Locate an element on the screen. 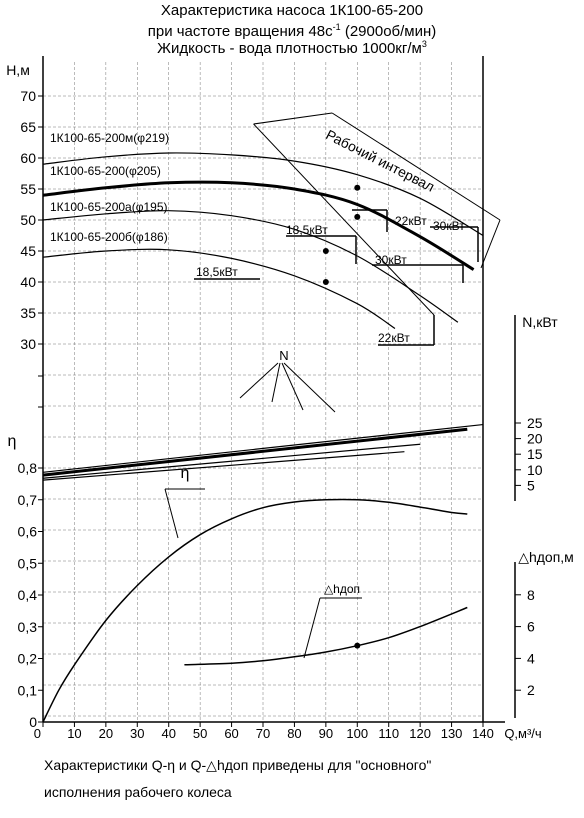 The width and height of the screenshot is (584, 818). h-tick-label: 65 is located at coordinates (28, 127).